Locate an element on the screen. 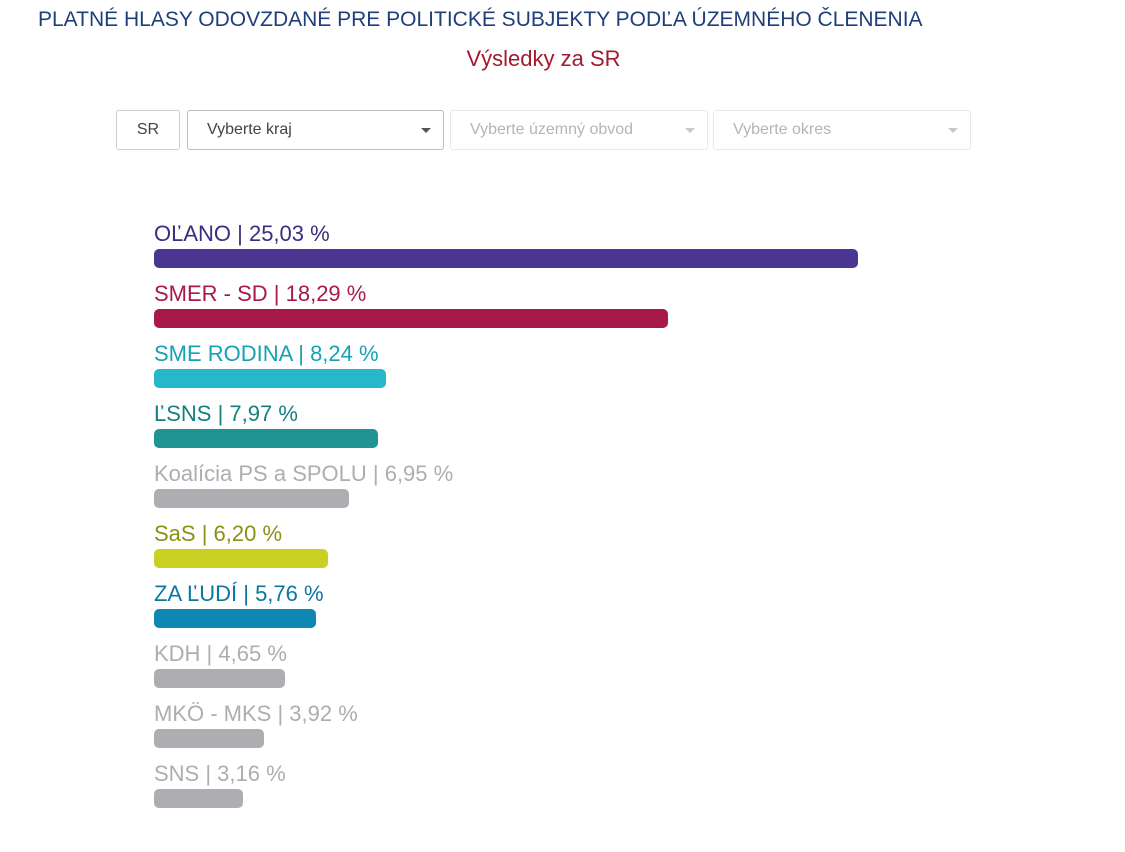 This screenshot has width=1125, height=852. party-label: ZA ĽUDÍ | 5,76 % is located at coordinates (239, 593).